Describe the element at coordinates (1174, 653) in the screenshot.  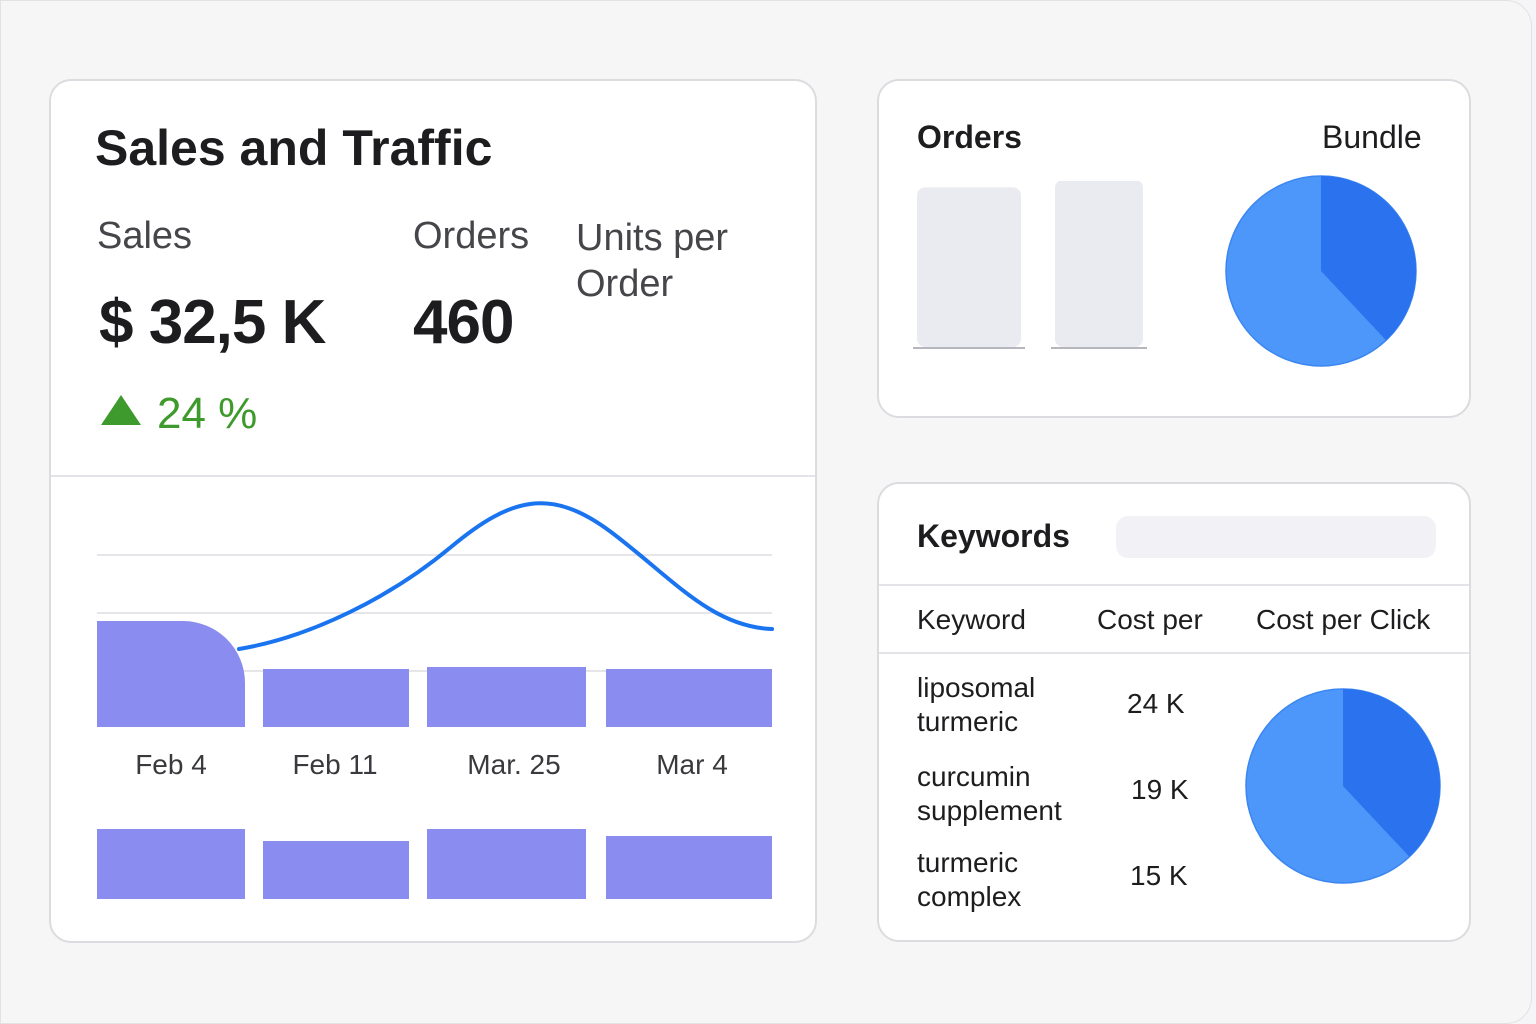
I see `header-divider-bottom` at that location.